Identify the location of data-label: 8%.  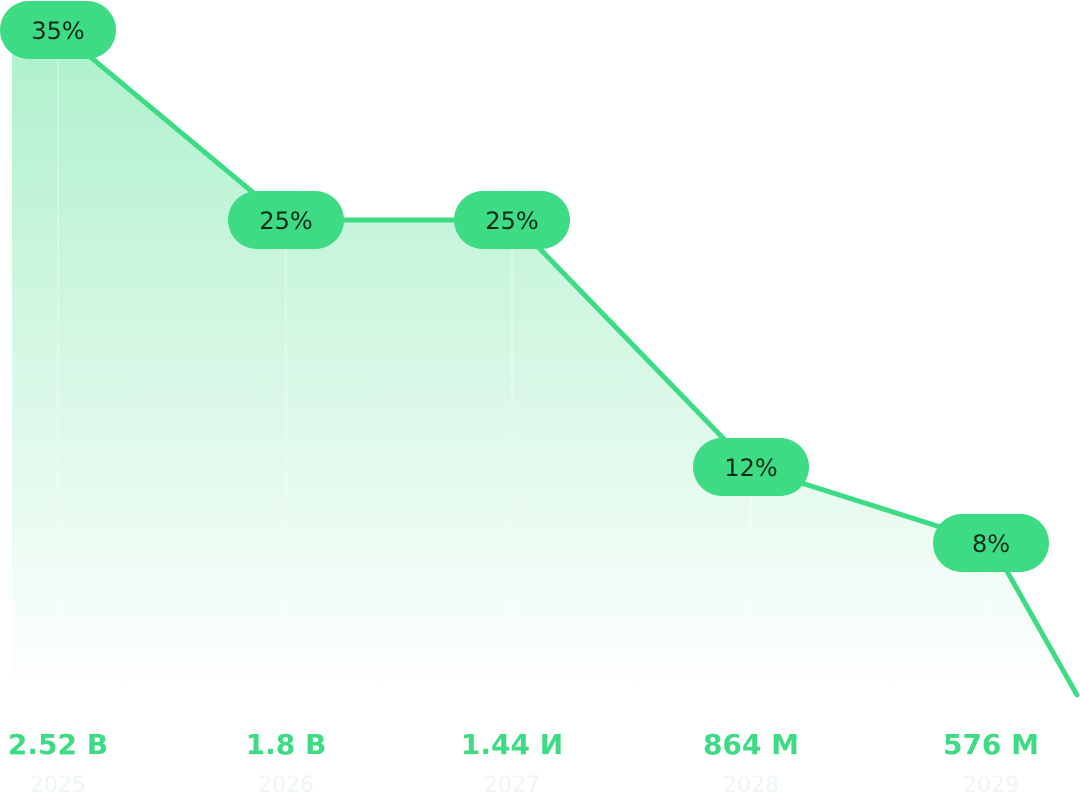
(991, 544).